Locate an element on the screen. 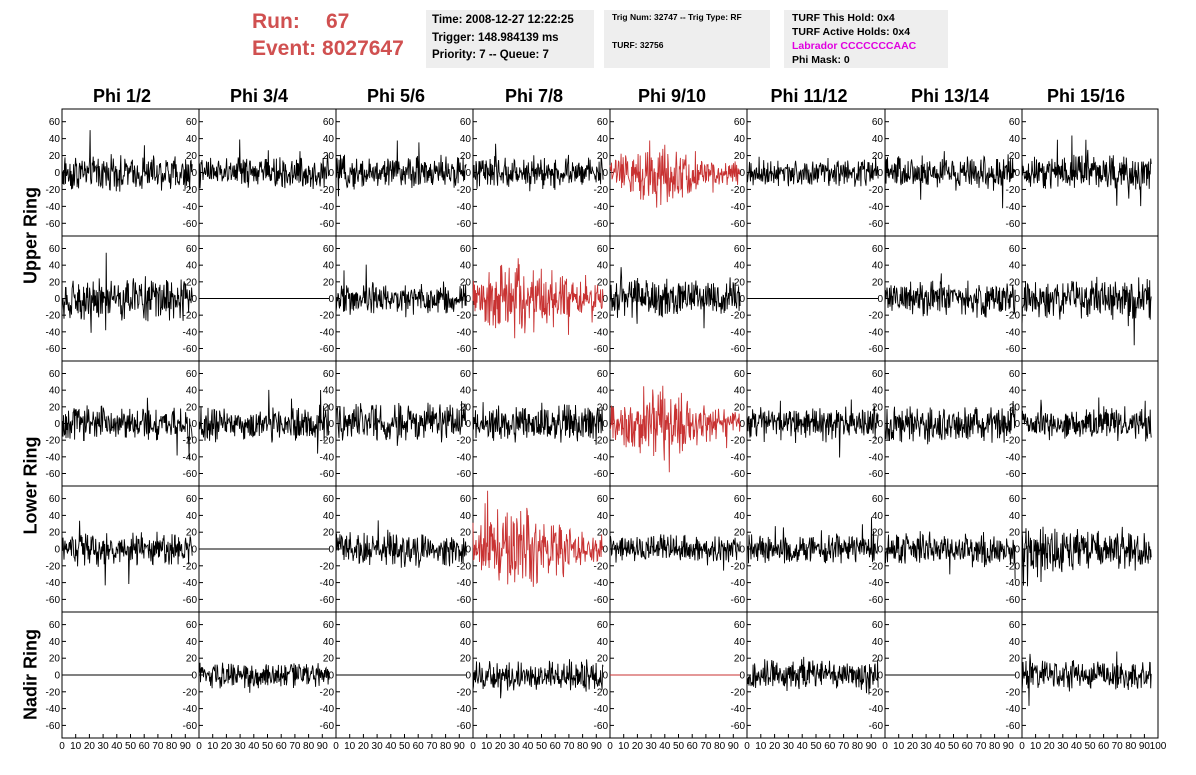  turf-active-holds-text: TURF Active Holds: 0x4 is located at coordinates (851, 32).